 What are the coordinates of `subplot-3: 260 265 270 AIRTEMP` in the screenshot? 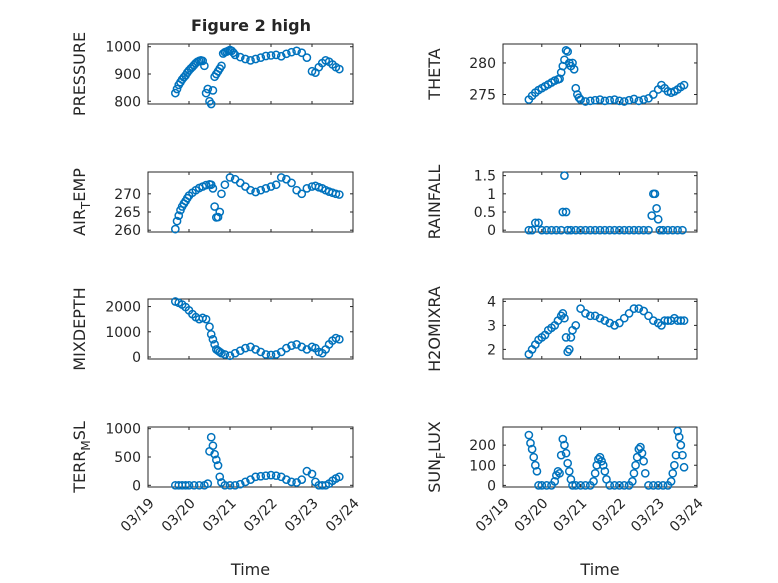 It's located at (212, 203).